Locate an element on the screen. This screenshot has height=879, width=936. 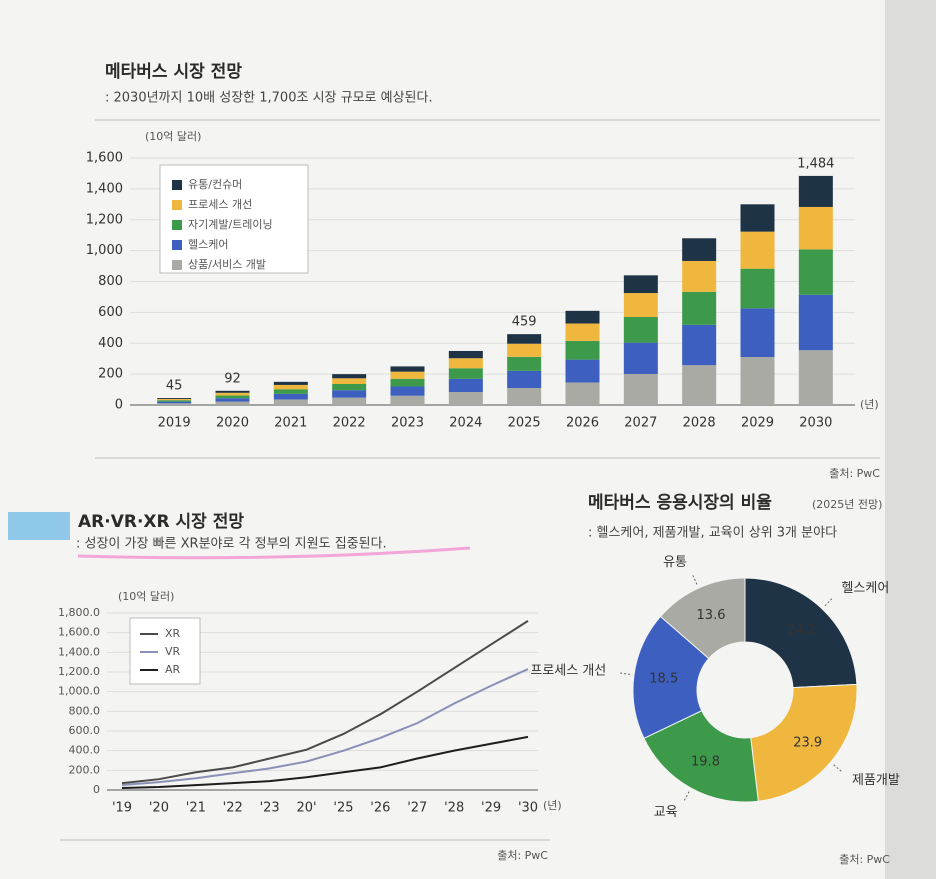
x-tick-label: '21 is located at coordinates (196, 808).